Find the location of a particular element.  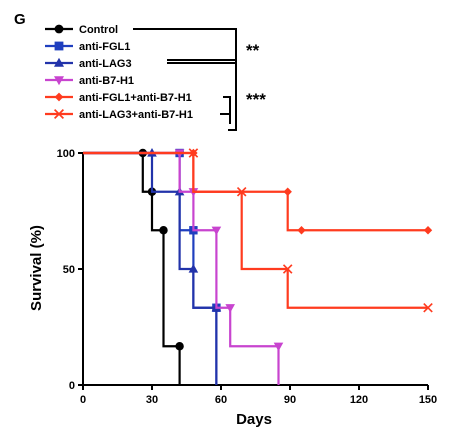

significance-double-star: ** is located at coordinates (253, 50).